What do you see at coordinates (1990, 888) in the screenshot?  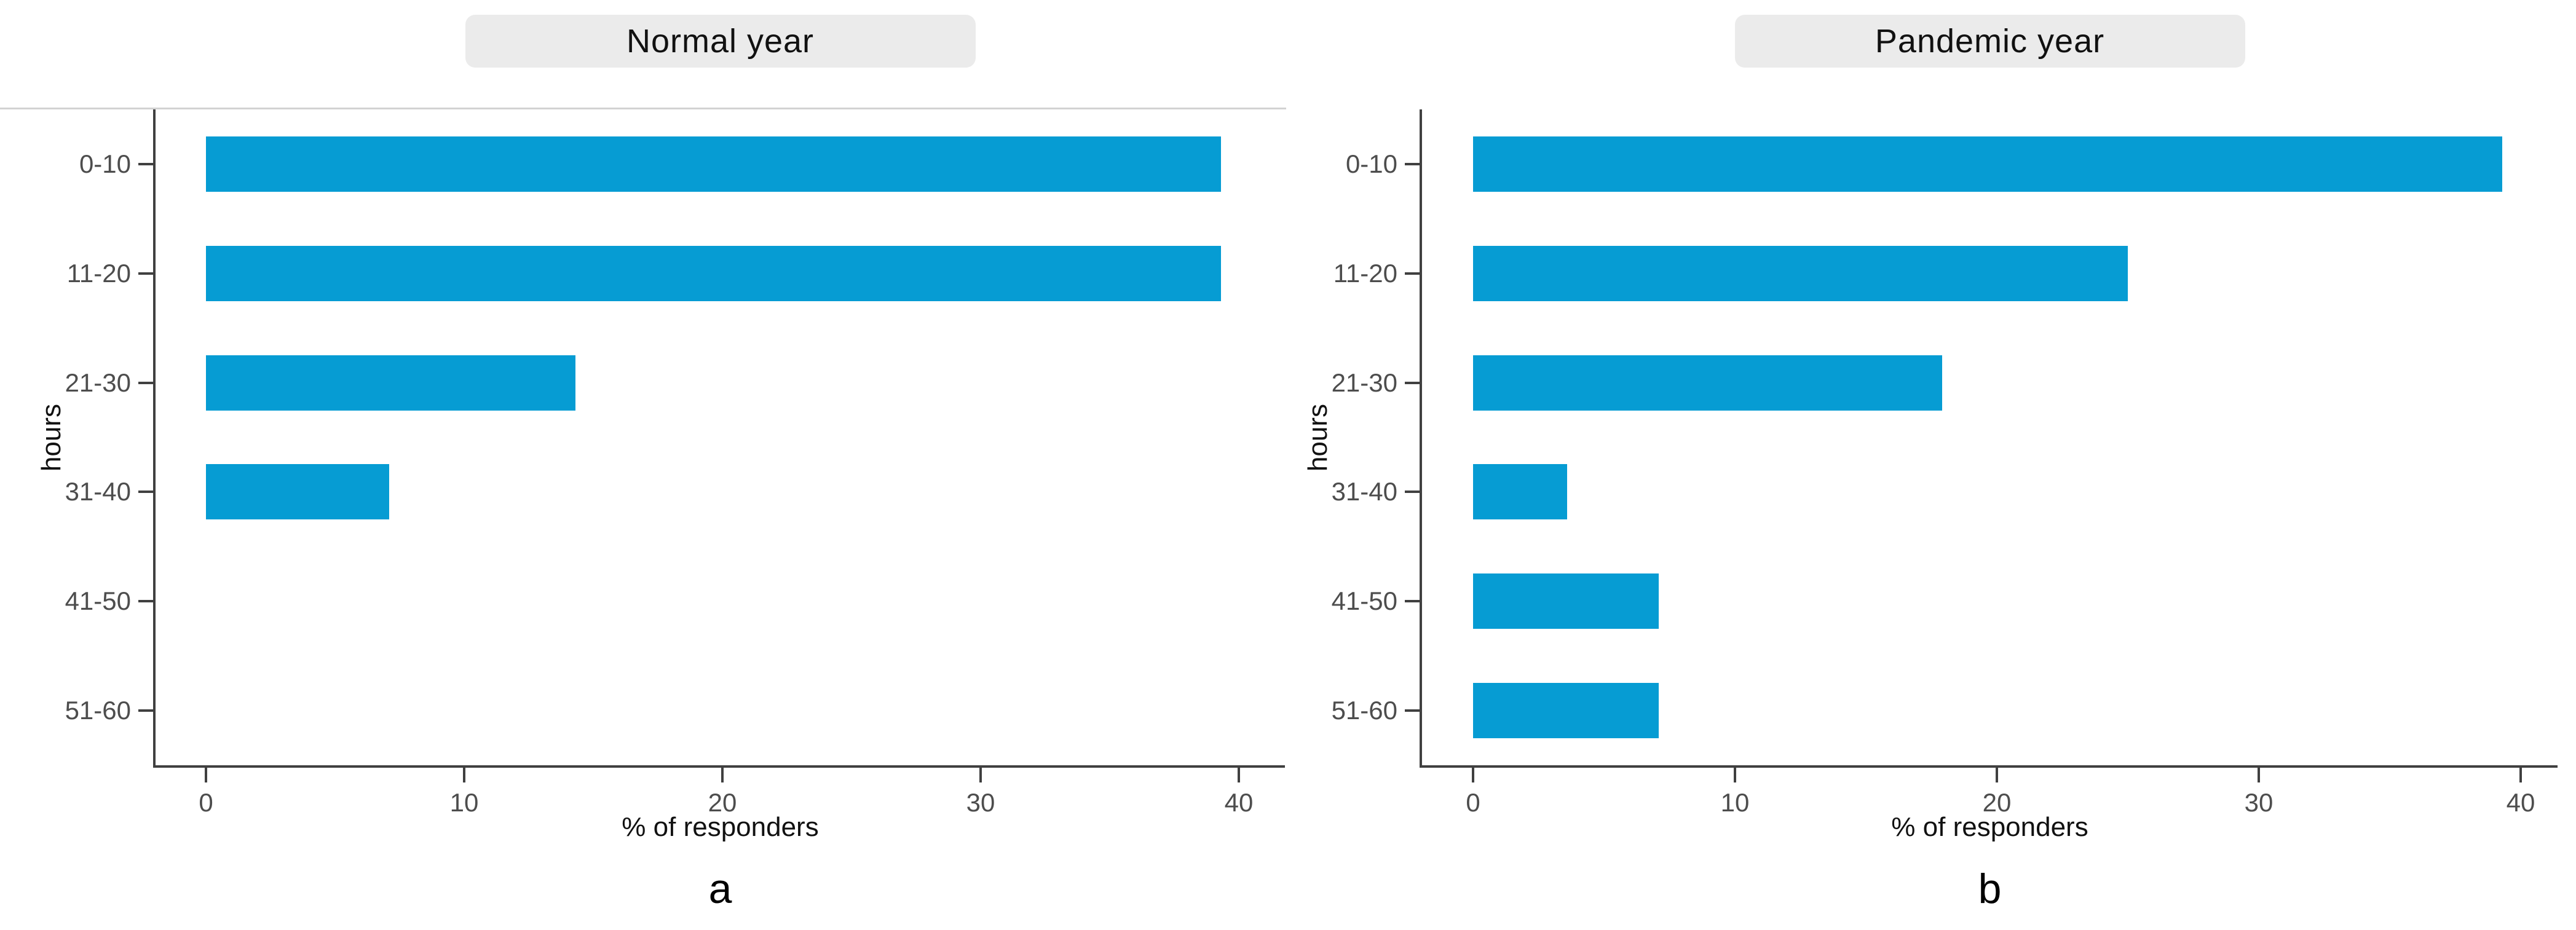 I see `panel-label-b: b` at bounding box center [1990, 888].